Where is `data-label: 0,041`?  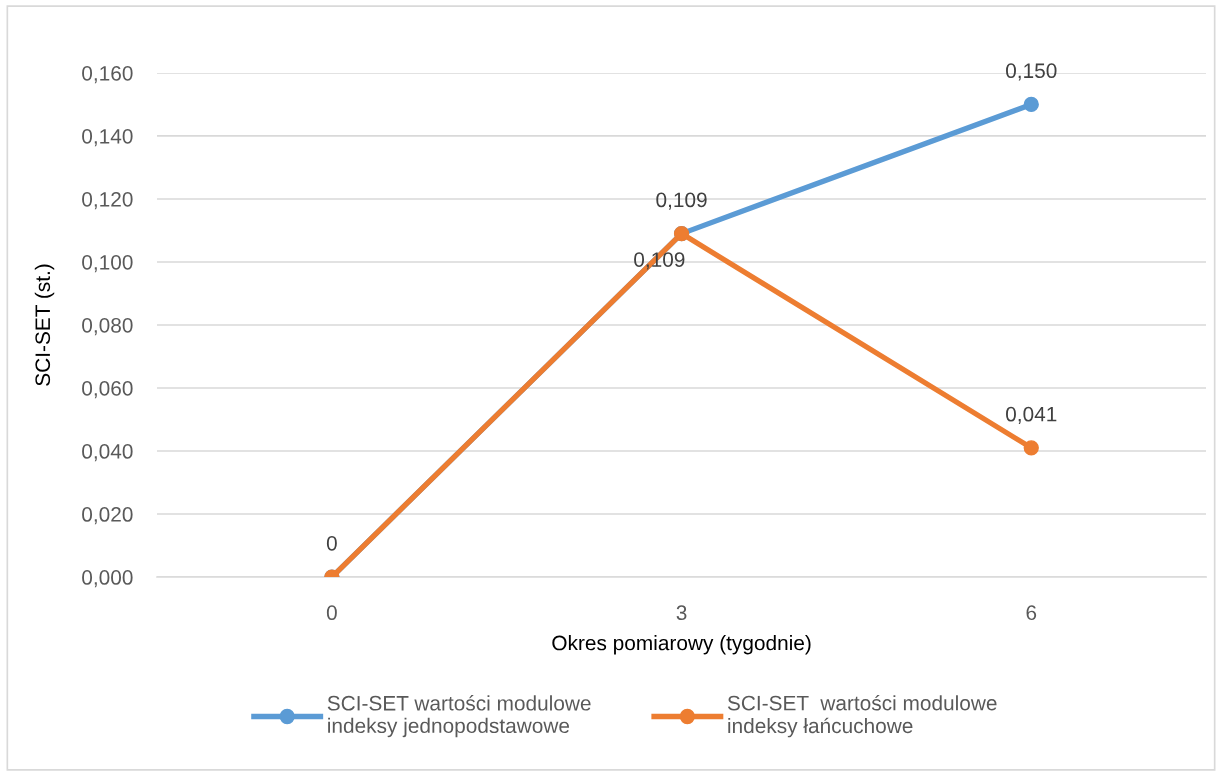 data-label: 0,041 is located at coordinates (1031, 415).